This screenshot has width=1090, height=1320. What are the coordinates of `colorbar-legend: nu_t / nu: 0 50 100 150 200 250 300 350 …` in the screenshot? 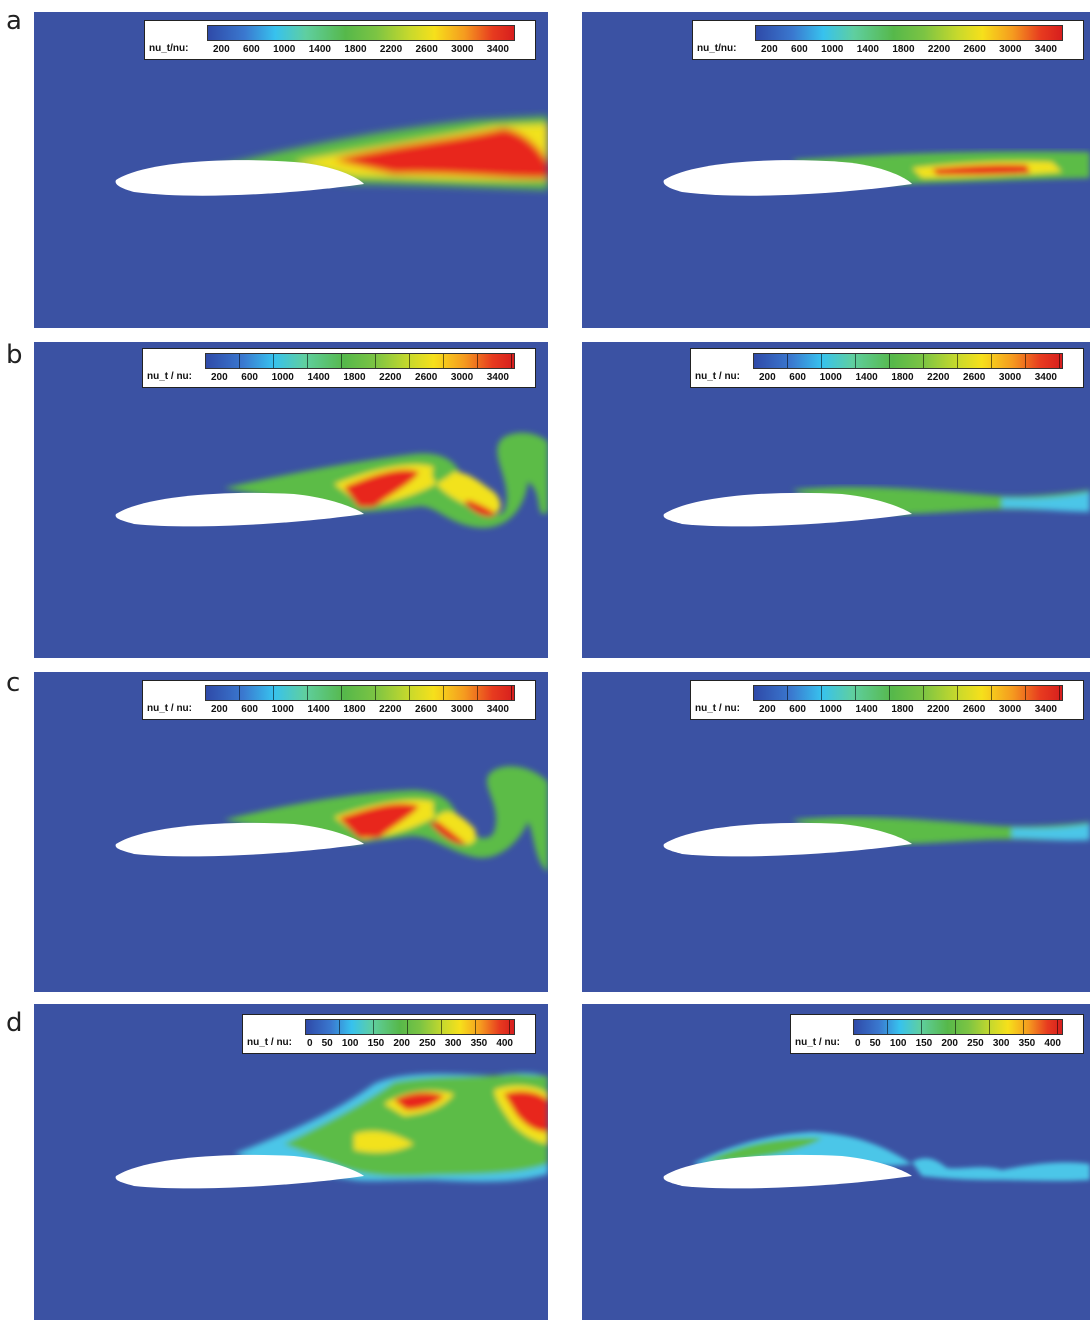 It's located at (389, 1034).